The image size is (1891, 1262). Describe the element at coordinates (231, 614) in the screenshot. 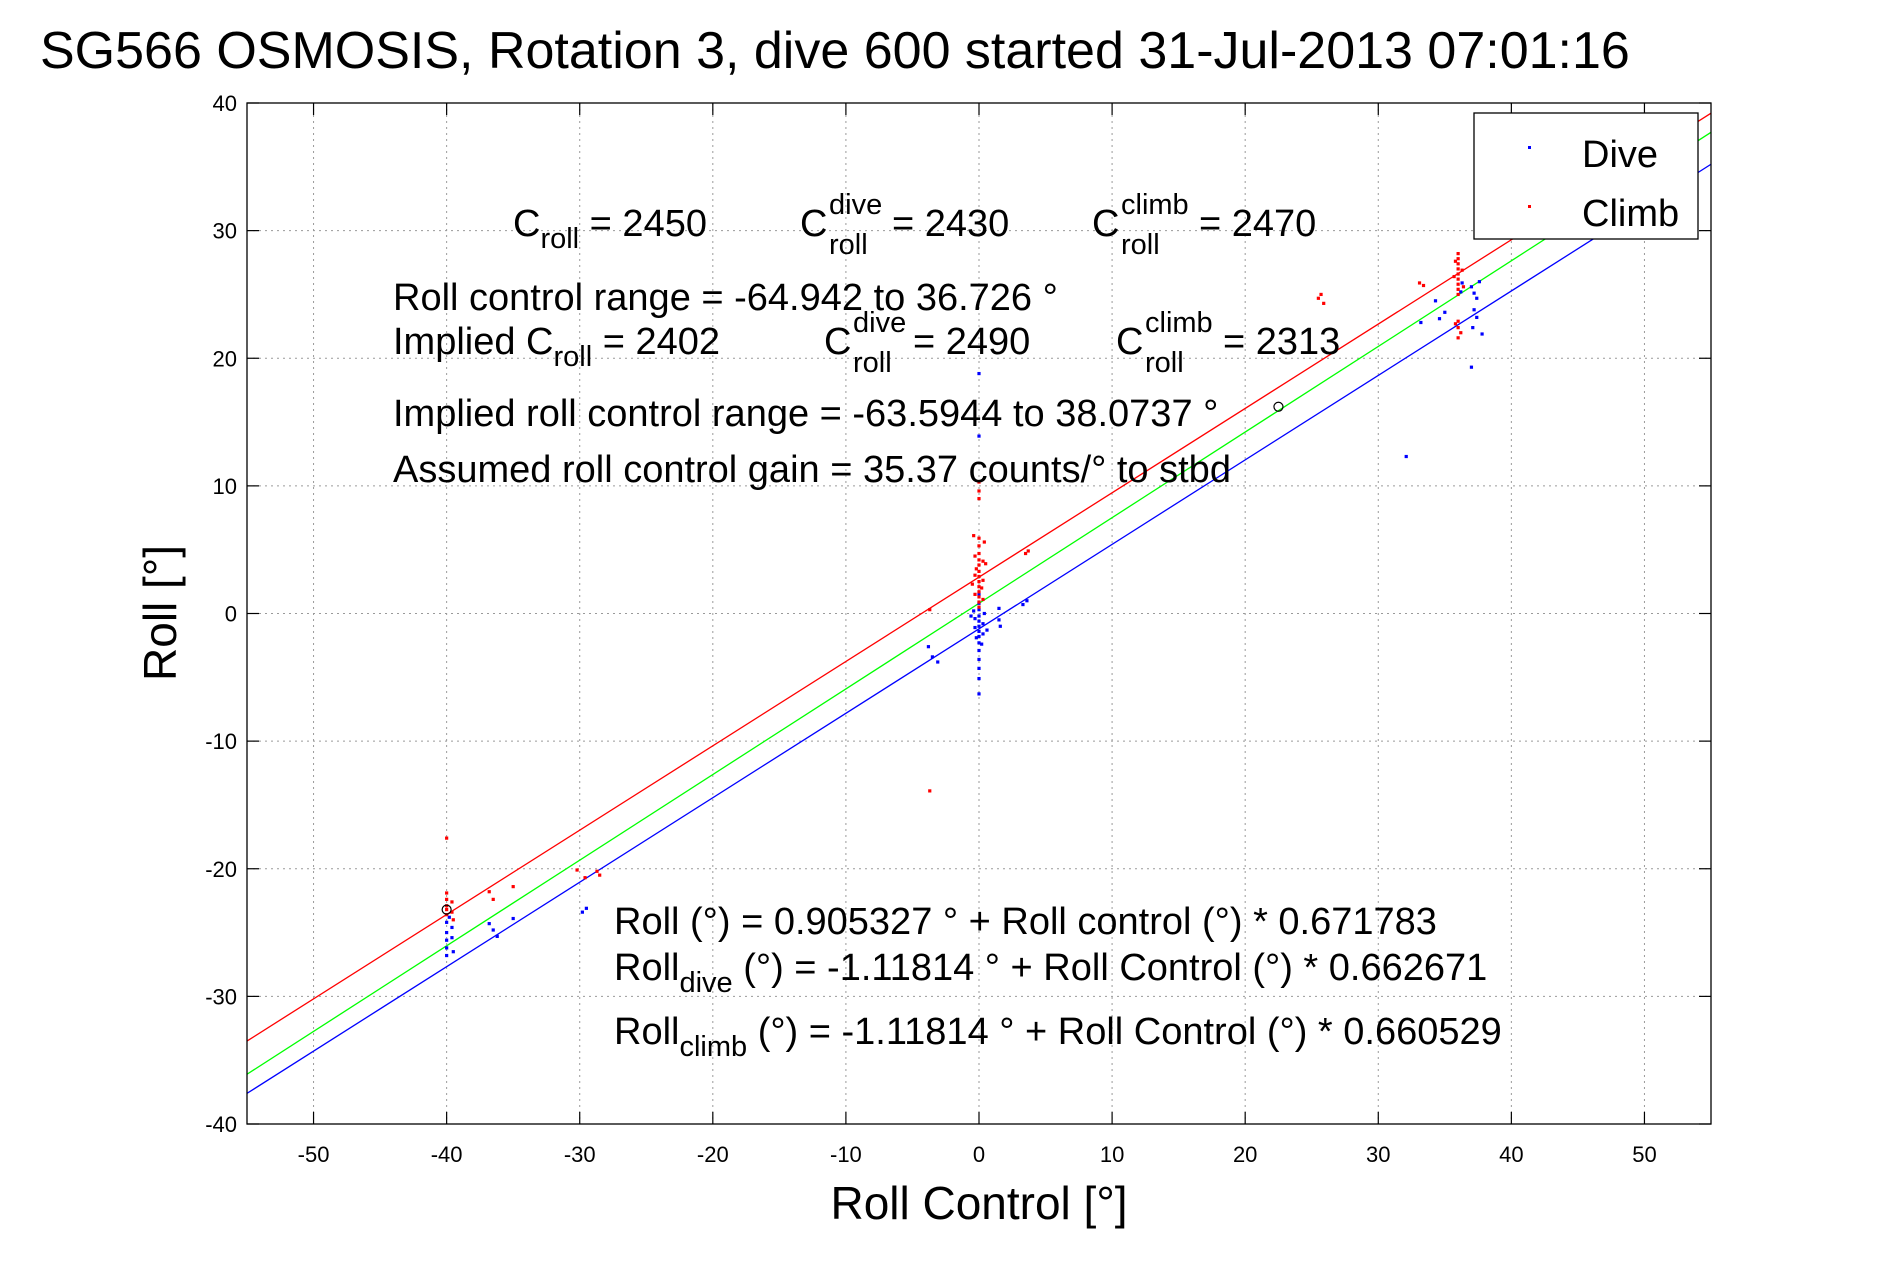

I see `y-tick-label: 0` at that location.